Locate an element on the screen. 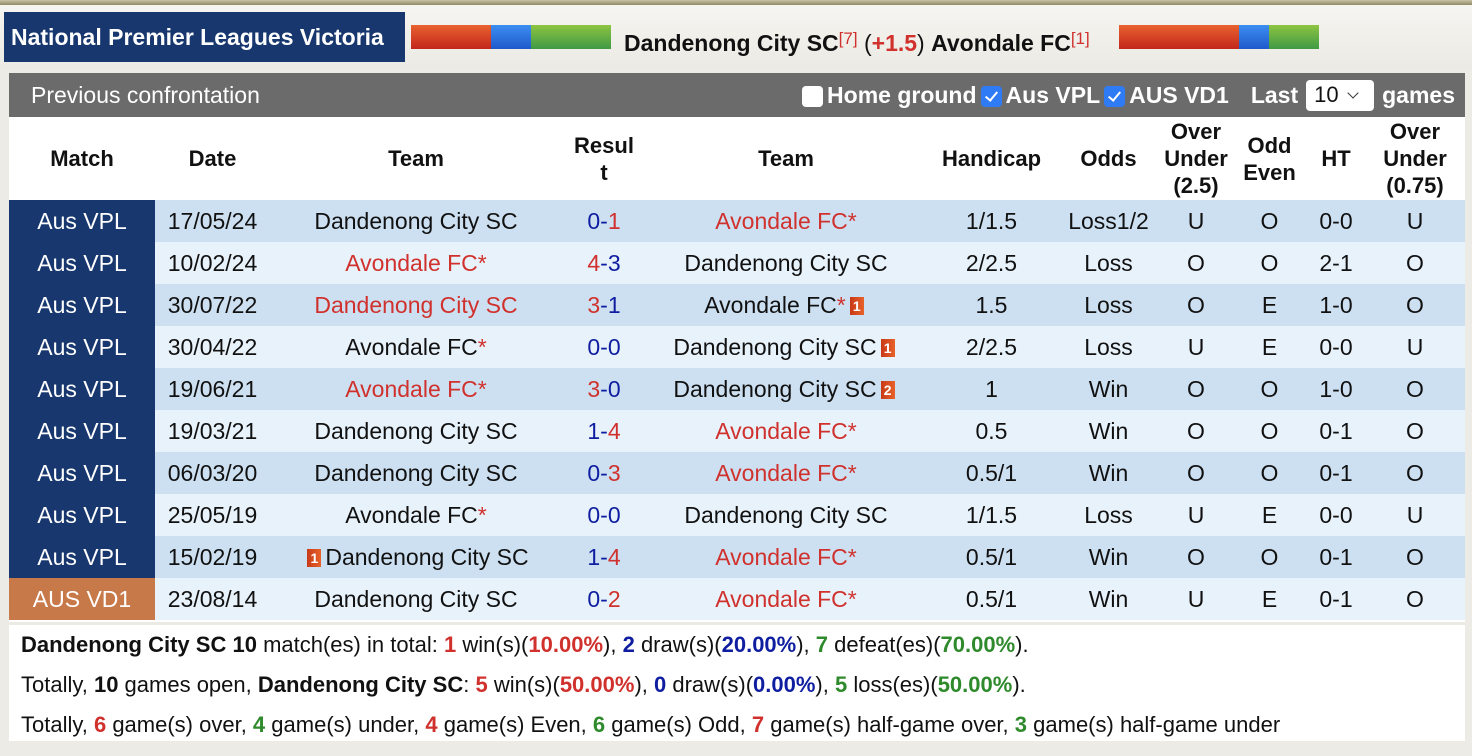 The image size is (1472, 756). handicap-value: +1.5 is located at coordinates (894, 43).